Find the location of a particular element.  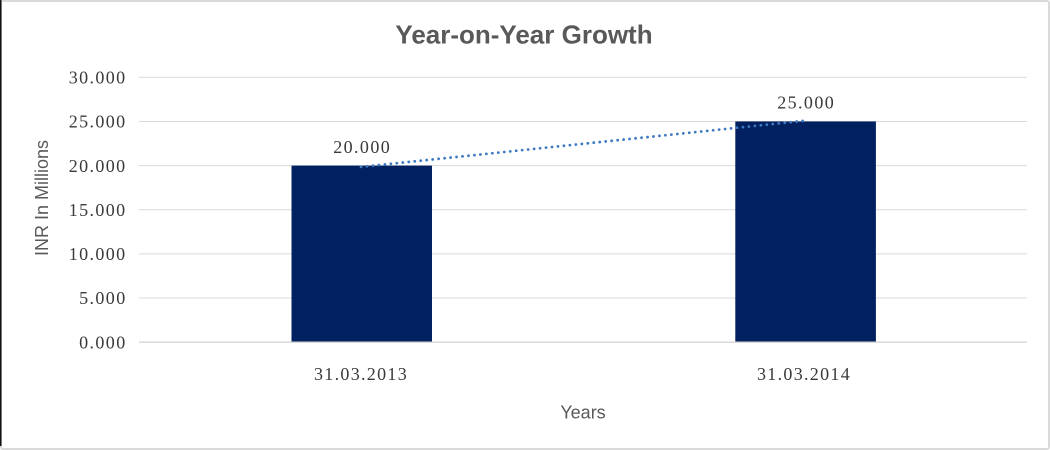

svg-text: 31.03.2014 is located at coordinates (804, 374).